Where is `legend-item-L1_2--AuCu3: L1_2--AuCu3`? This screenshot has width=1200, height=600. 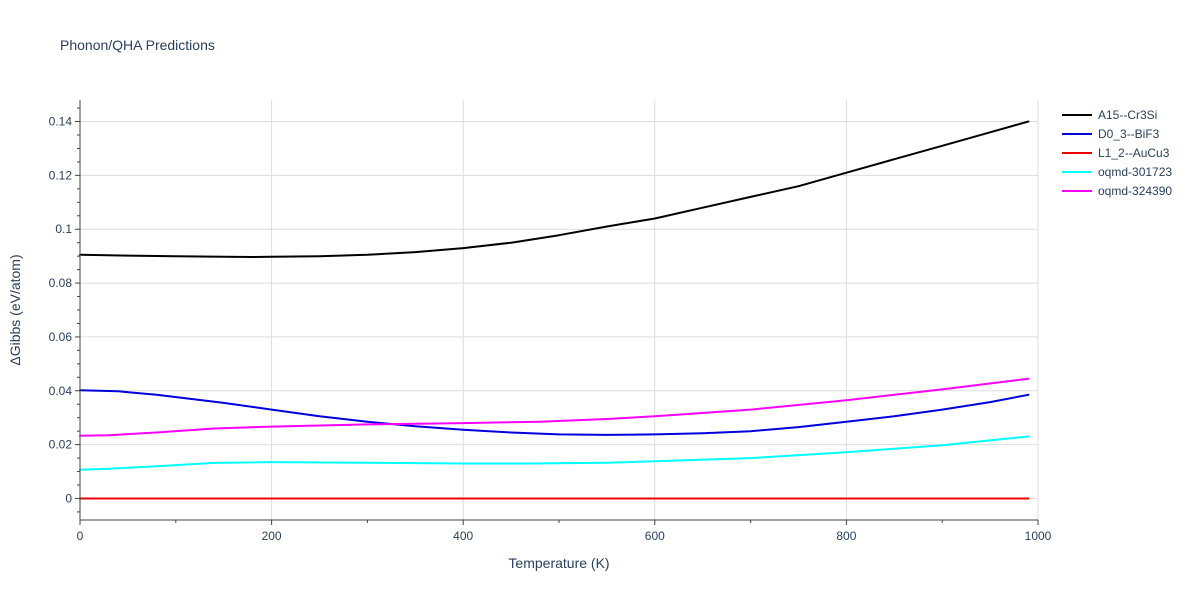 legend-item-L1_2--AuCu3: L1_2--AuCu3 is located at coordinates (1116, 153).